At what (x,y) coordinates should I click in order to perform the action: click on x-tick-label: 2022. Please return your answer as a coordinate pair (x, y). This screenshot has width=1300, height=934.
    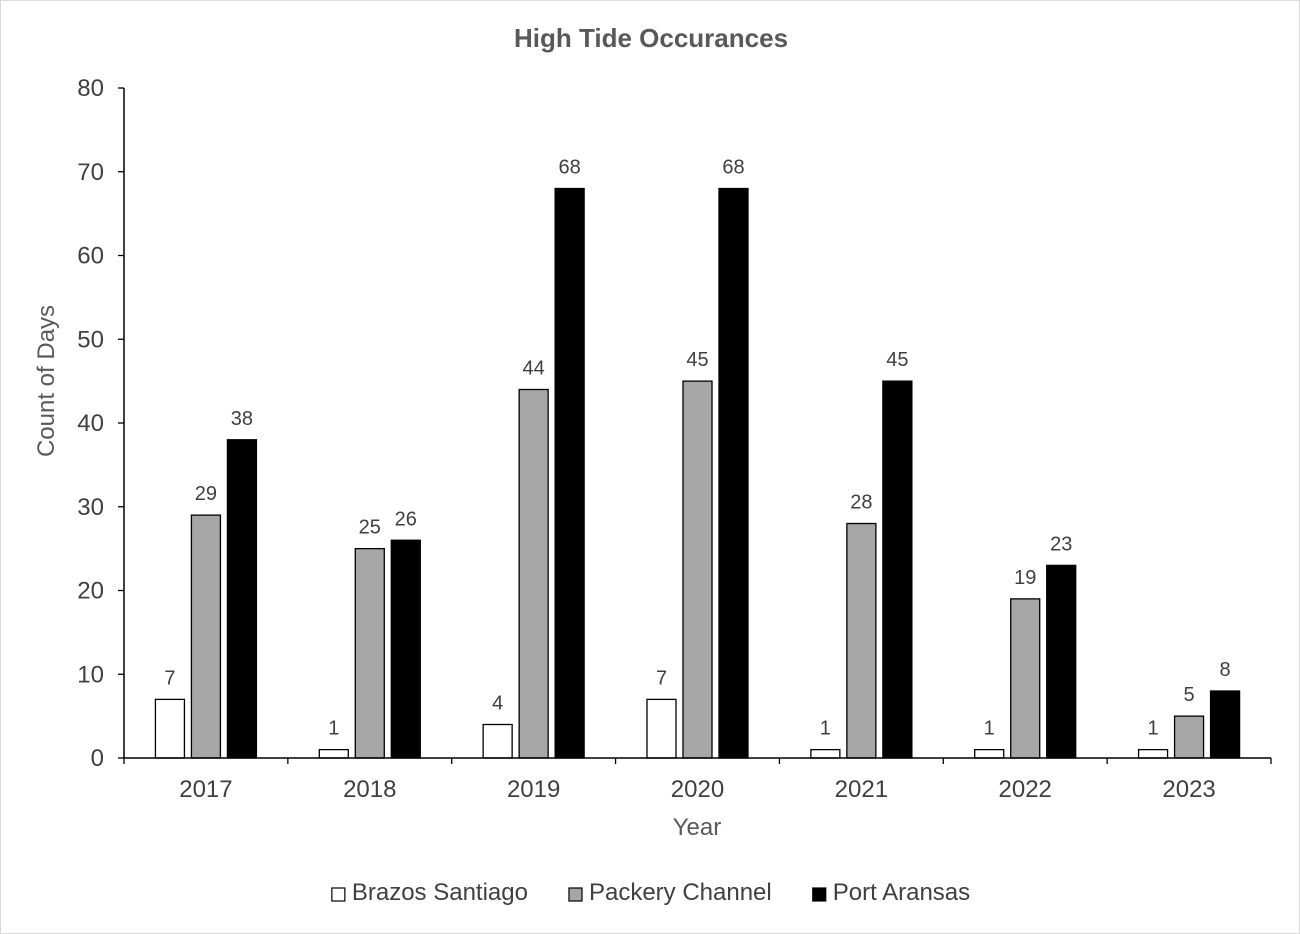
    Looking at the image, I should click on (1025, 789).